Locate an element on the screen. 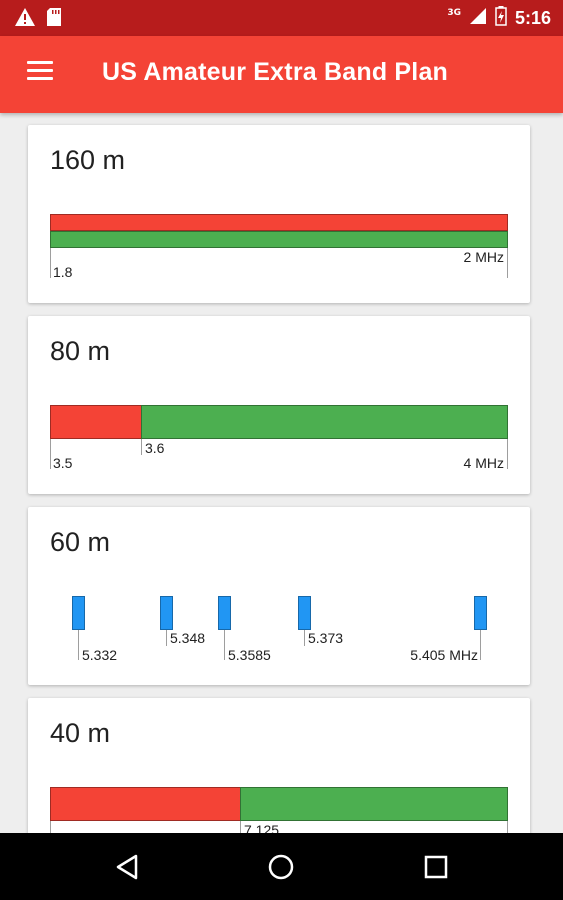 Image resolution: width=563 pixels, height=900 pixels. navigation-bar is located at coordinates (281, 866).